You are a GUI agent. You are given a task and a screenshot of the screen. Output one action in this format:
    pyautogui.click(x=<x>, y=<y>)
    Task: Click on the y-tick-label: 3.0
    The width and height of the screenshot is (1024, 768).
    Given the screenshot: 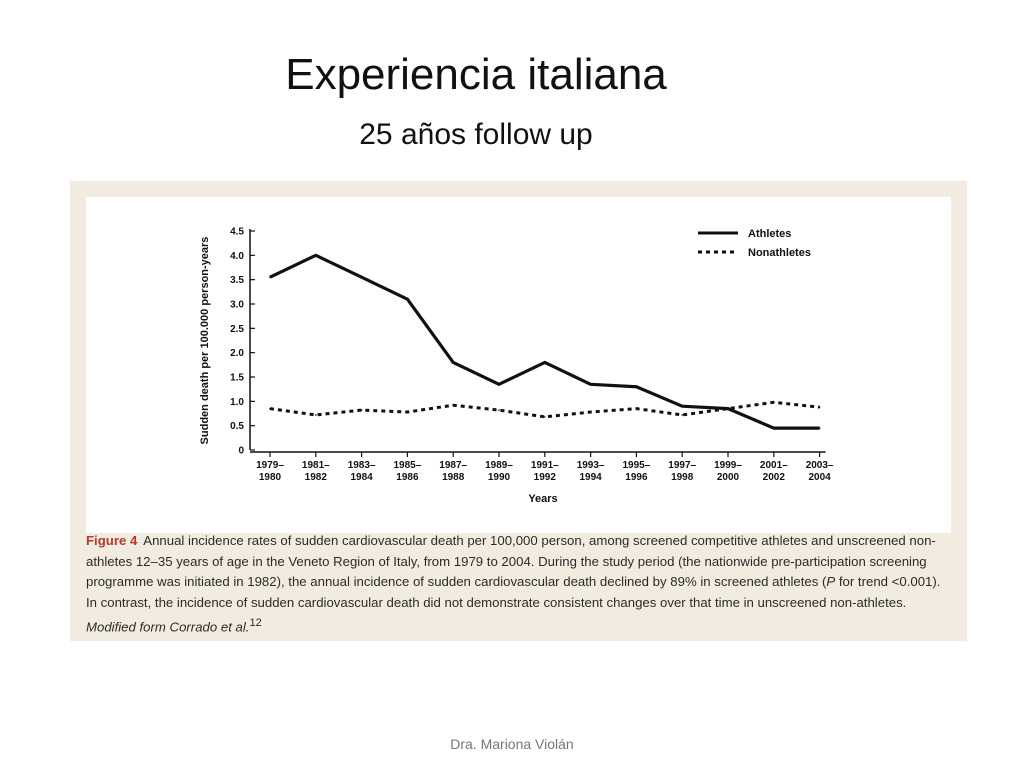 What is the action you would take?
    pyautogui.click(x=237, y=305)
    